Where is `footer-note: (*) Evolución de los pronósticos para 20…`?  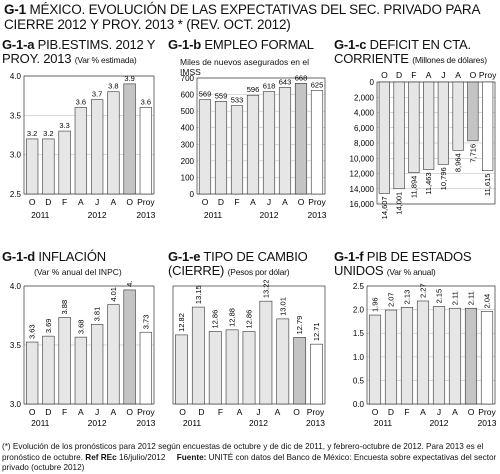
footer-note: (*) Evolución de los pronósticos para 20… is located at coordinates (243, 452).